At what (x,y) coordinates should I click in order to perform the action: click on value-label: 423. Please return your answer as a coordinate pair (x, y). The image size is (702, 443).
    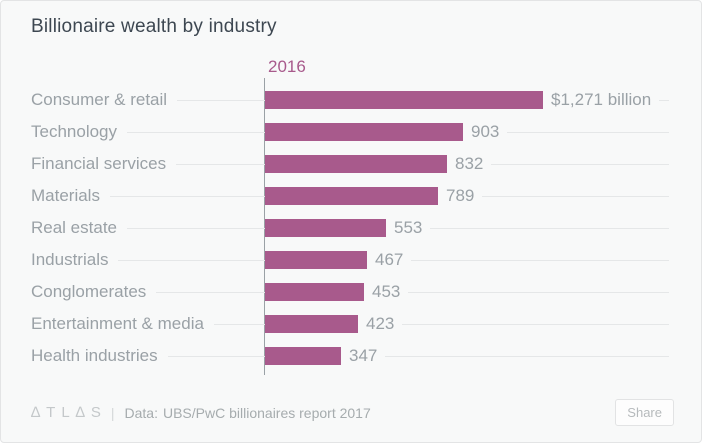
    Looking at the image, I should click on (380, 324).